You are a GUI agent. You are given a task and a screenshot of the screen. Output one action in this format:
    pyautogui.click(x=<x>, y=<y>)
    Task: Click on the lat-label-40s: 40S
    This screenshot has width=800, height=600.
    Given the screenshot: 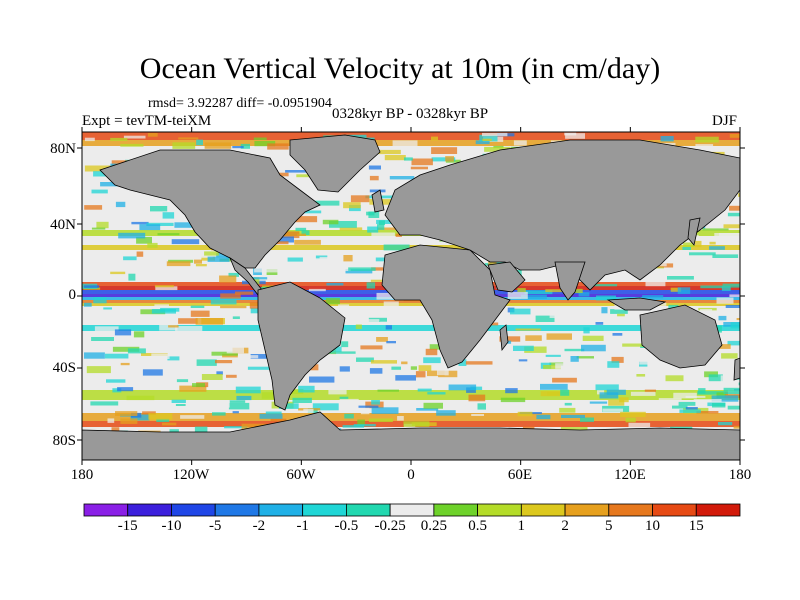 What is the action you would take?
    pyautogui.click(x=64, y=368)
    